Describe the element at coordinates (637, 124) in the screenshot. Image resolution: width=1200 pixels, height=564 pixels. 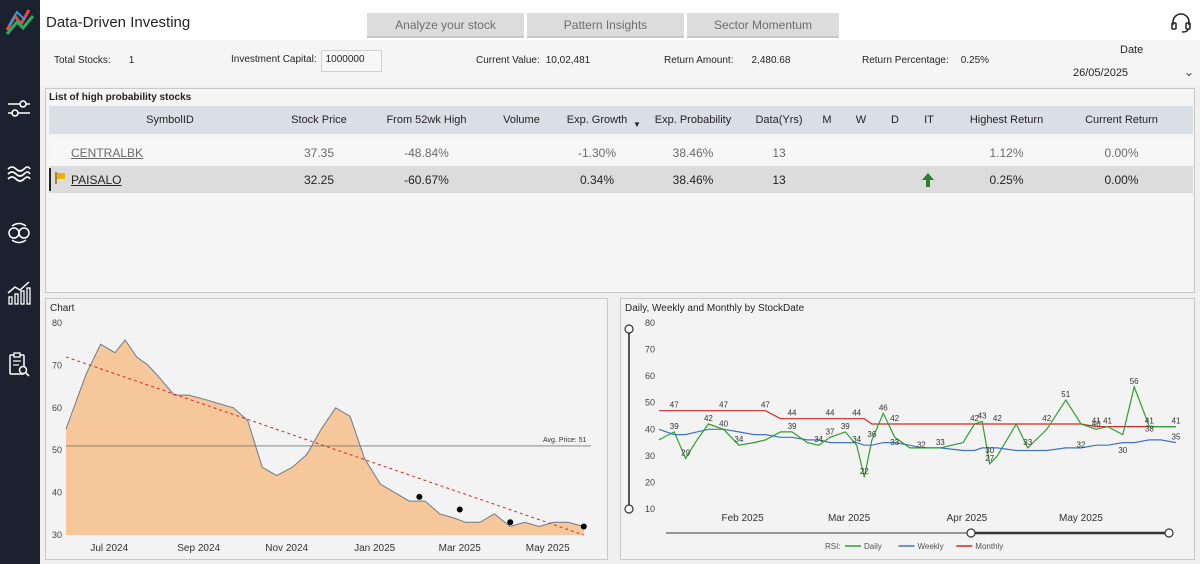
I see `sort-desc-icon: ▼` at that location.